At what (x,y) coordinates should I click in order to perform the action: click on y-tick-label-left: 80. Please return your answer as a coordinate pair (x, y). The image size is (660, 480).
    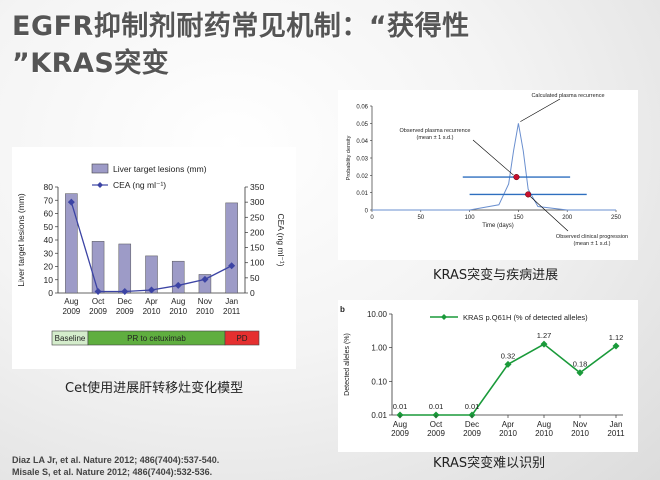
    Looking at the image, I should click on (49, 187).